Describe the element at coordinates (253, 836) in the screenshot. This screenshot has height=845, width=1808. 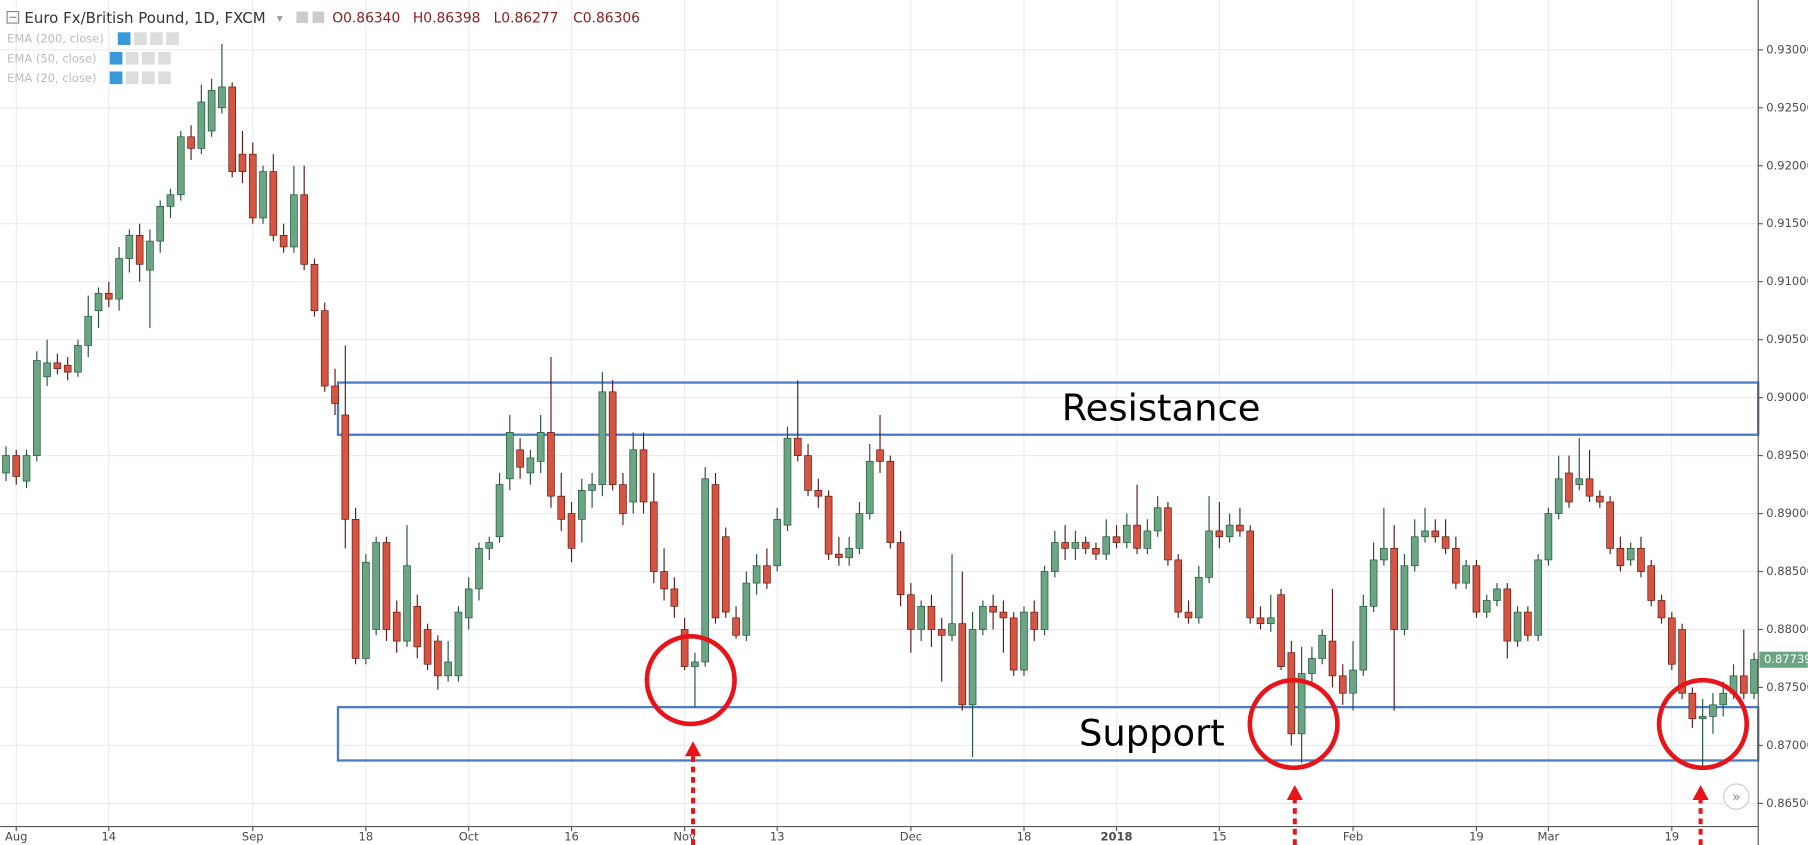
I see `x-tick-label: Sep` at that location.